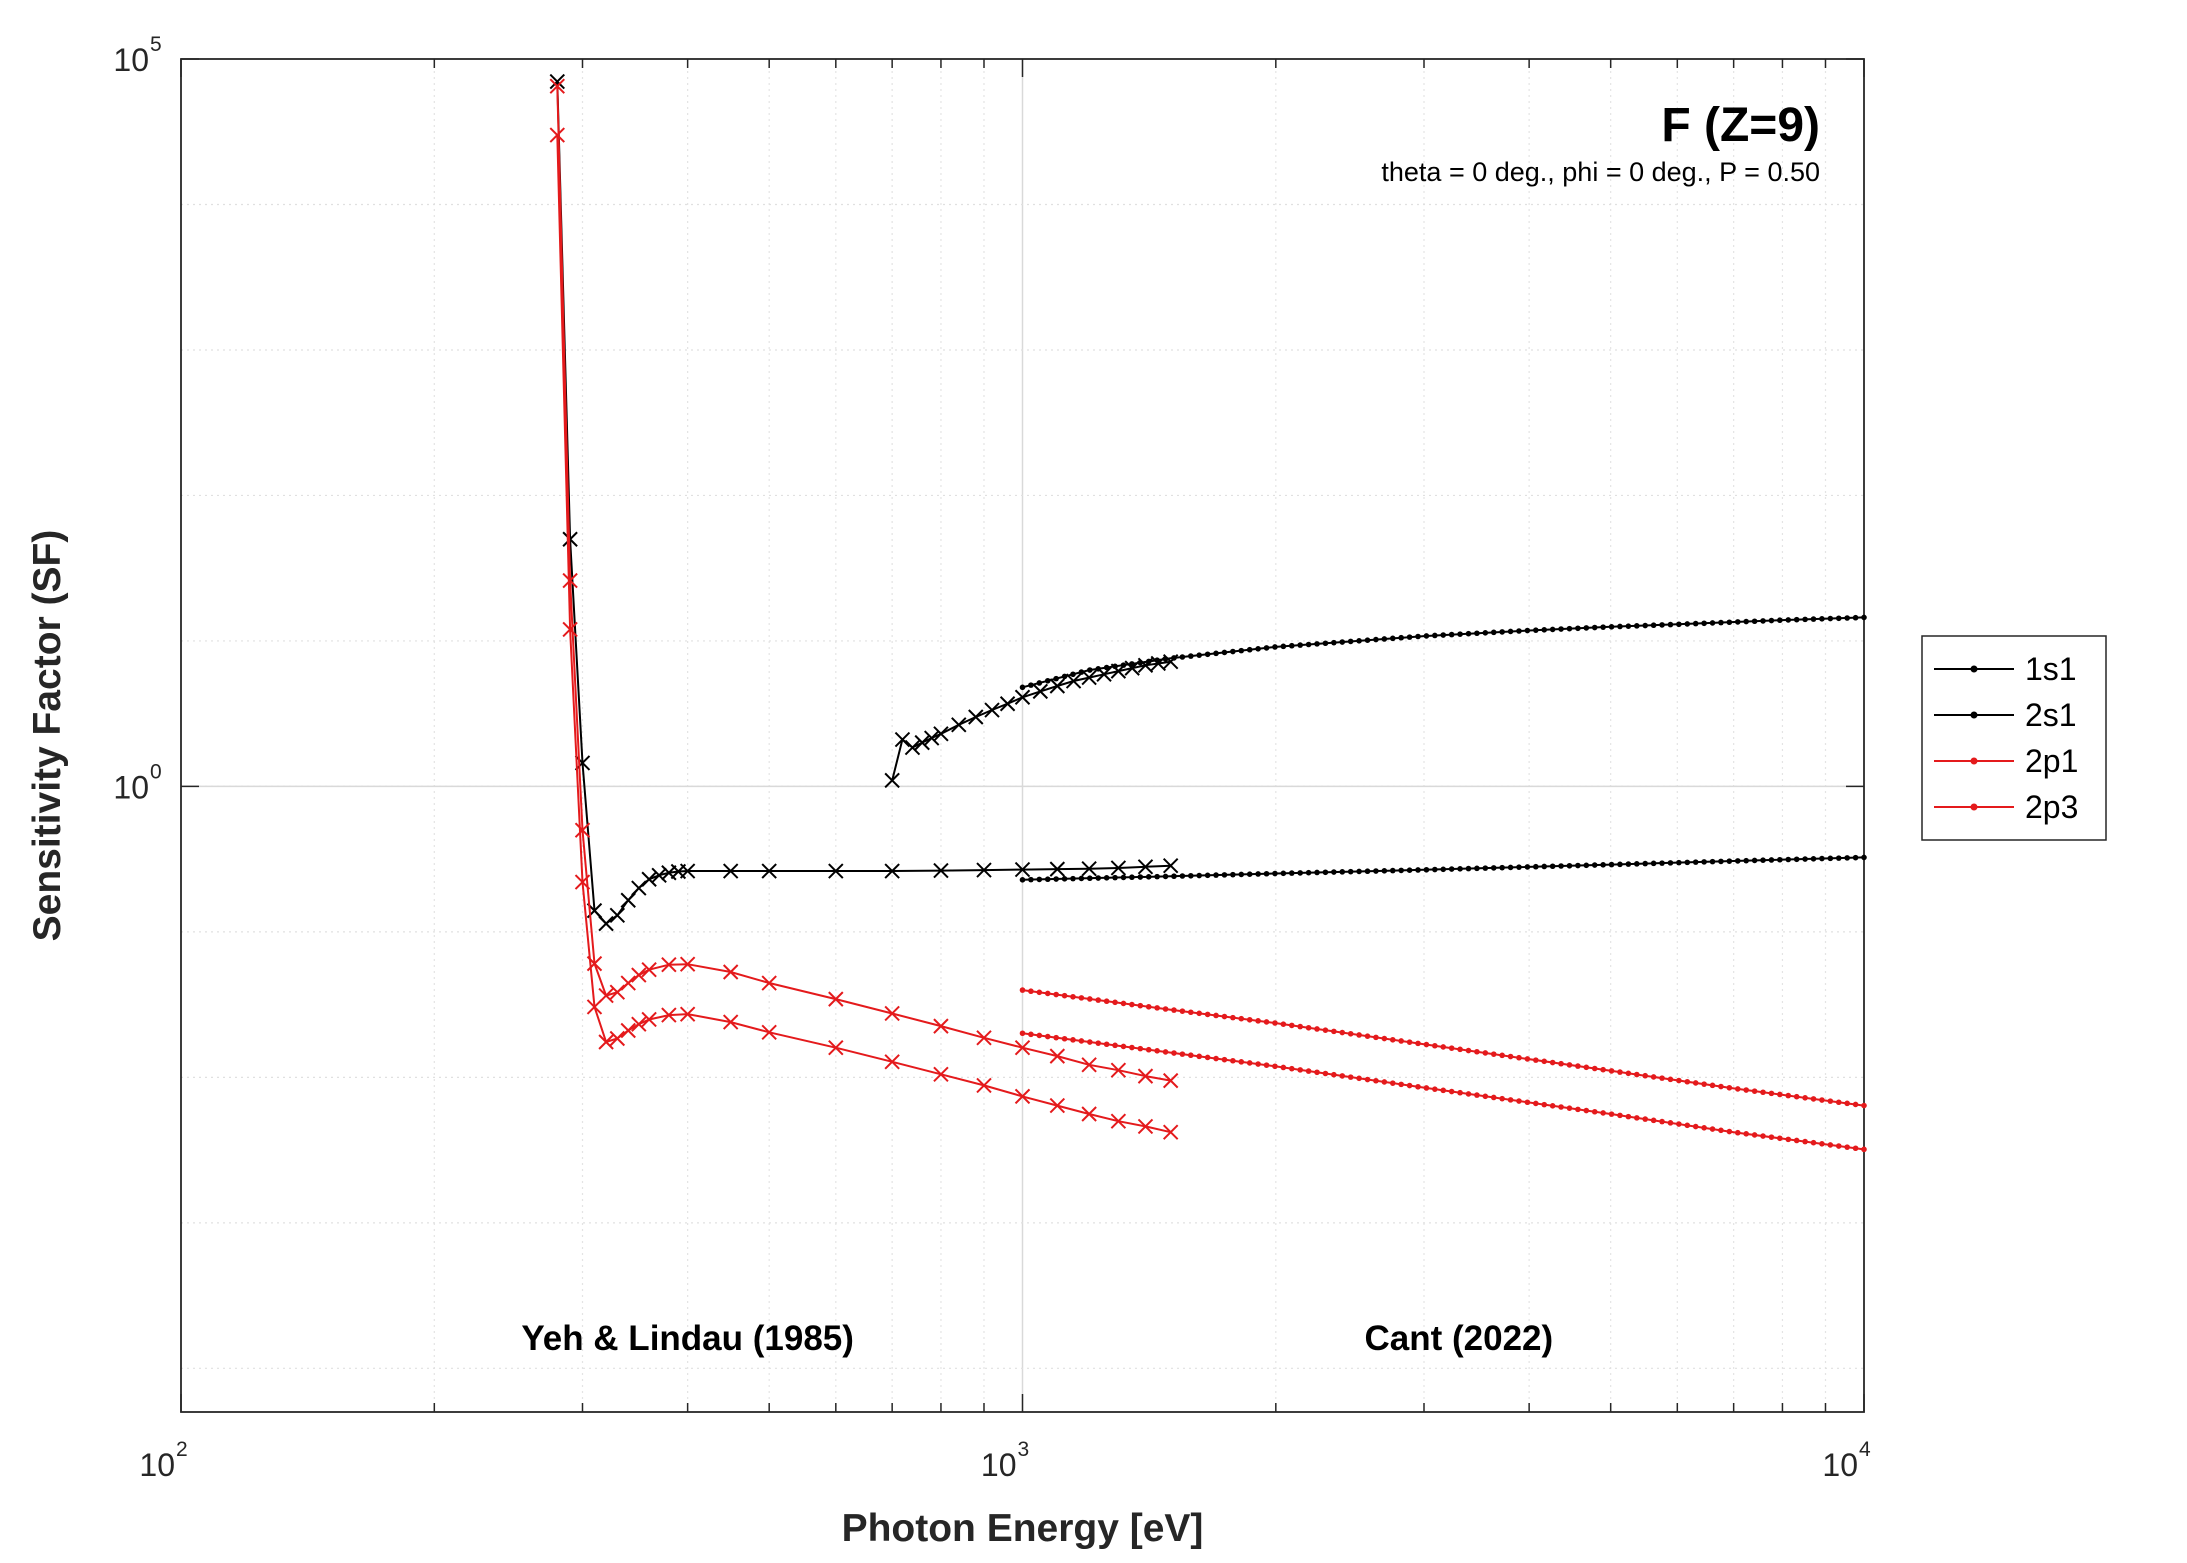  I want to click on legend-marker, so click(1974, 761).